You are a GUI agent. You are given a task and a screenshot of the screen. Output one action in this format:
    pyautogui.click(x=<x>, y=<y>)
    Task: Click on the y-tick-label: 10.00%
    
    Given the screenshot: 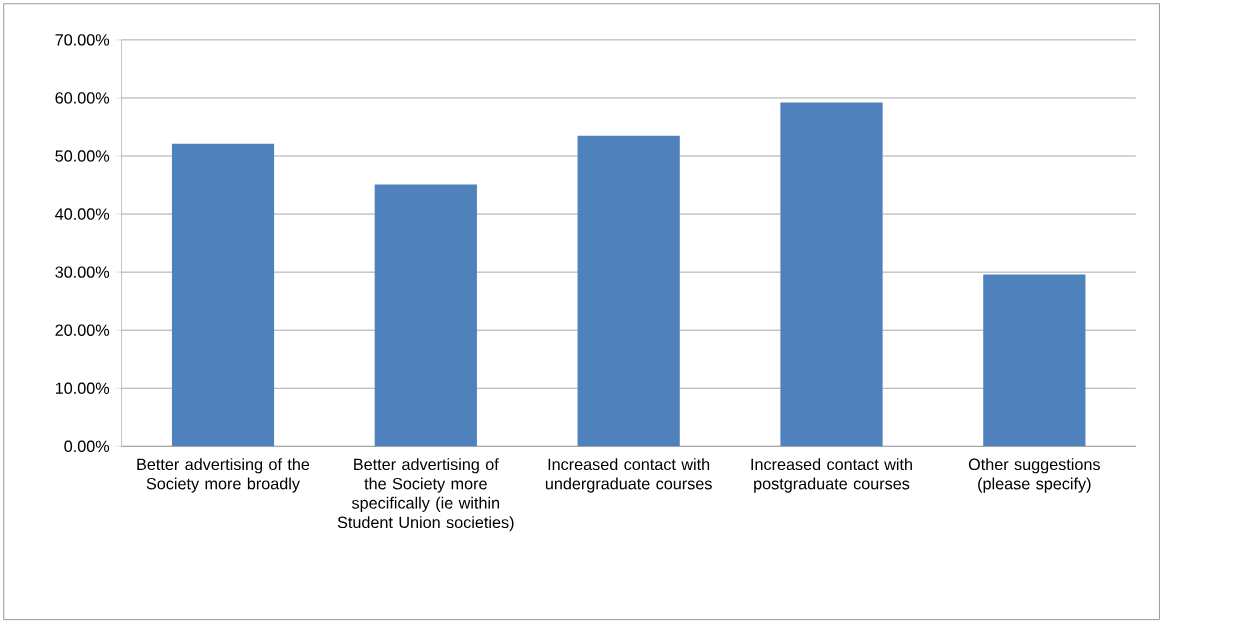 What is the action you would take?
    pyautogui.click(x=82, y=388)
    